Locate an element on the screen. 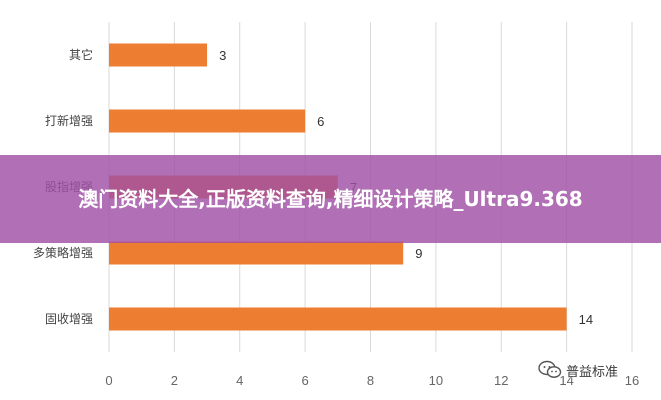 This screenshot has height=400, width=661. x-tick-label: 6 is located at coordinates (305, 380).